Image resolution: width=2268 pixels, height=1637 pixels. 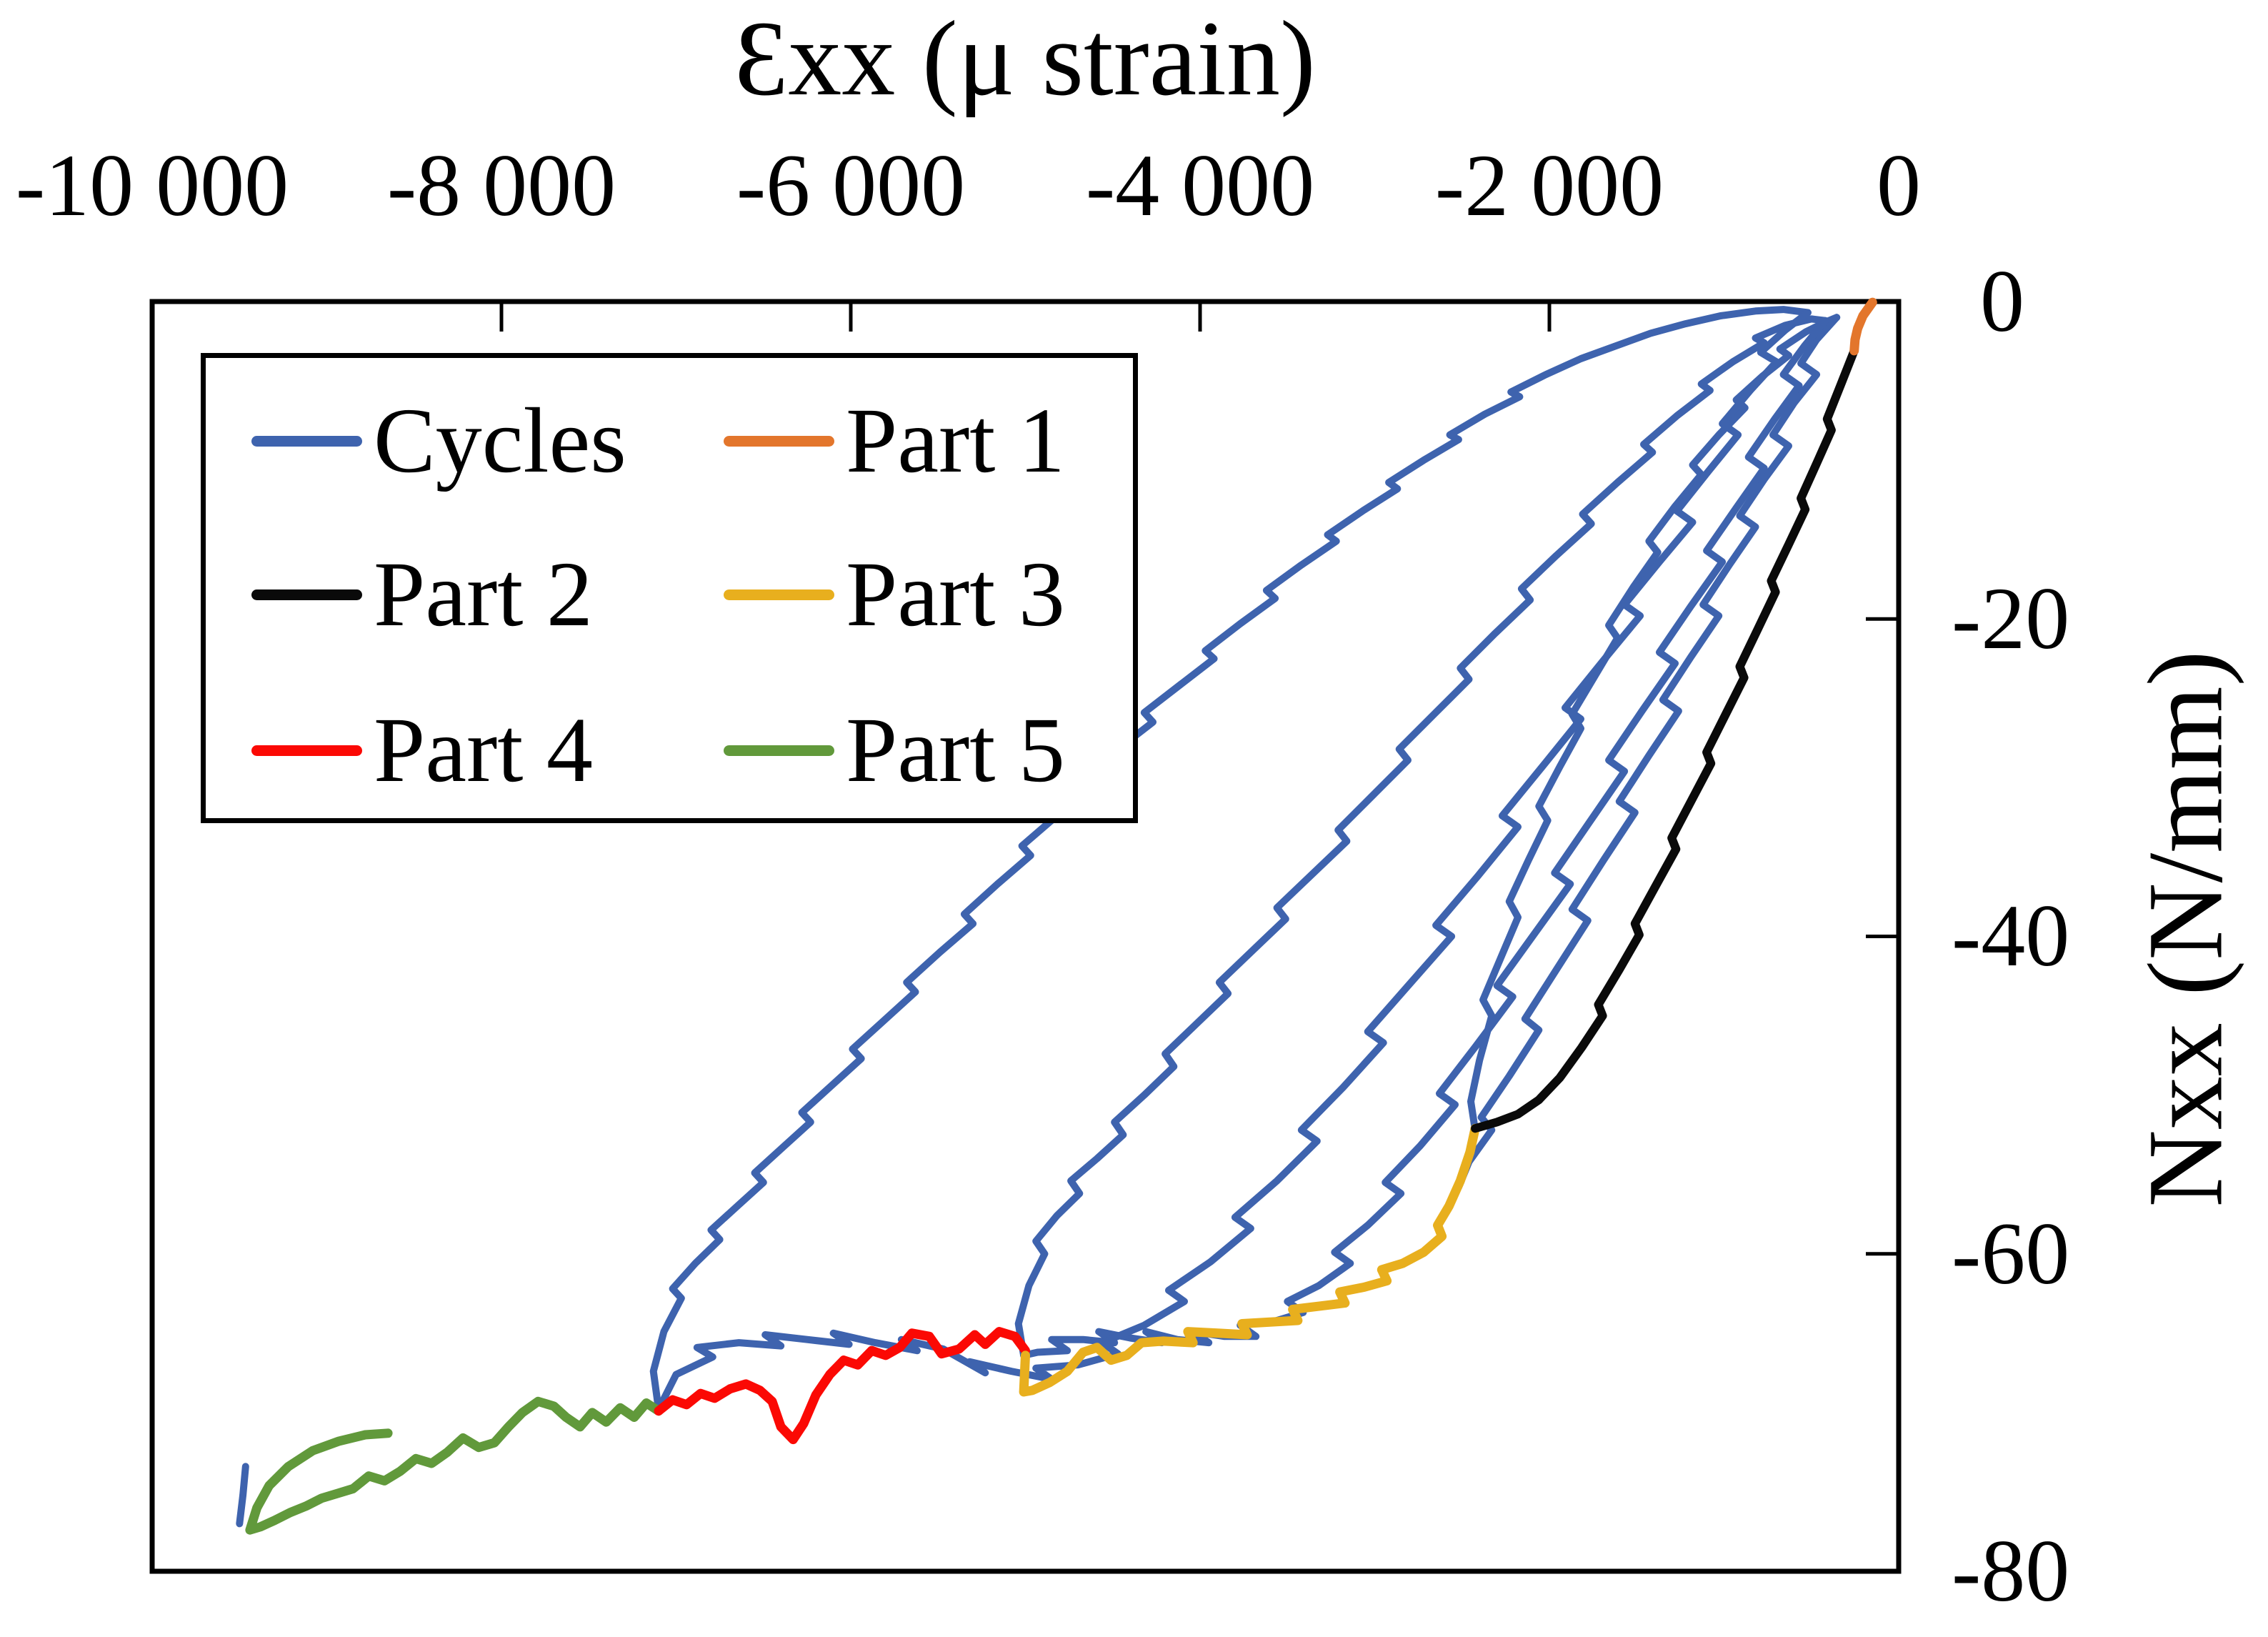 I want to click on legend-label: Part 1, so click(x=955, y=440).